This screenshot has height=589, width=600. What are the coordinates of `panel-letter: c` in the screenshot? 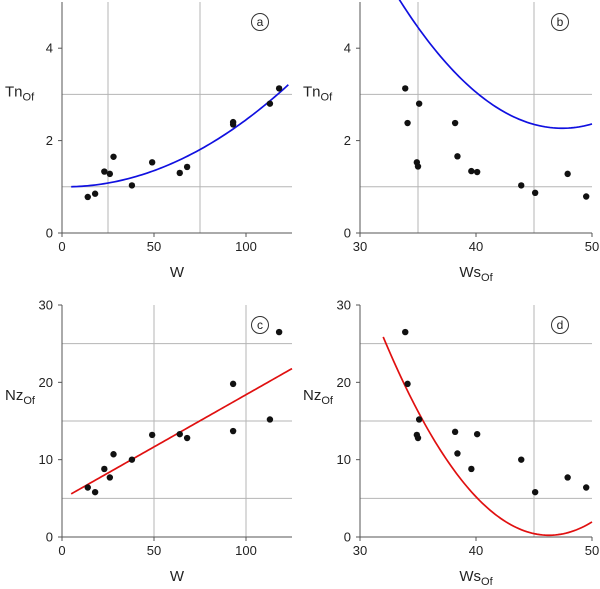 It's located at (260, 325).